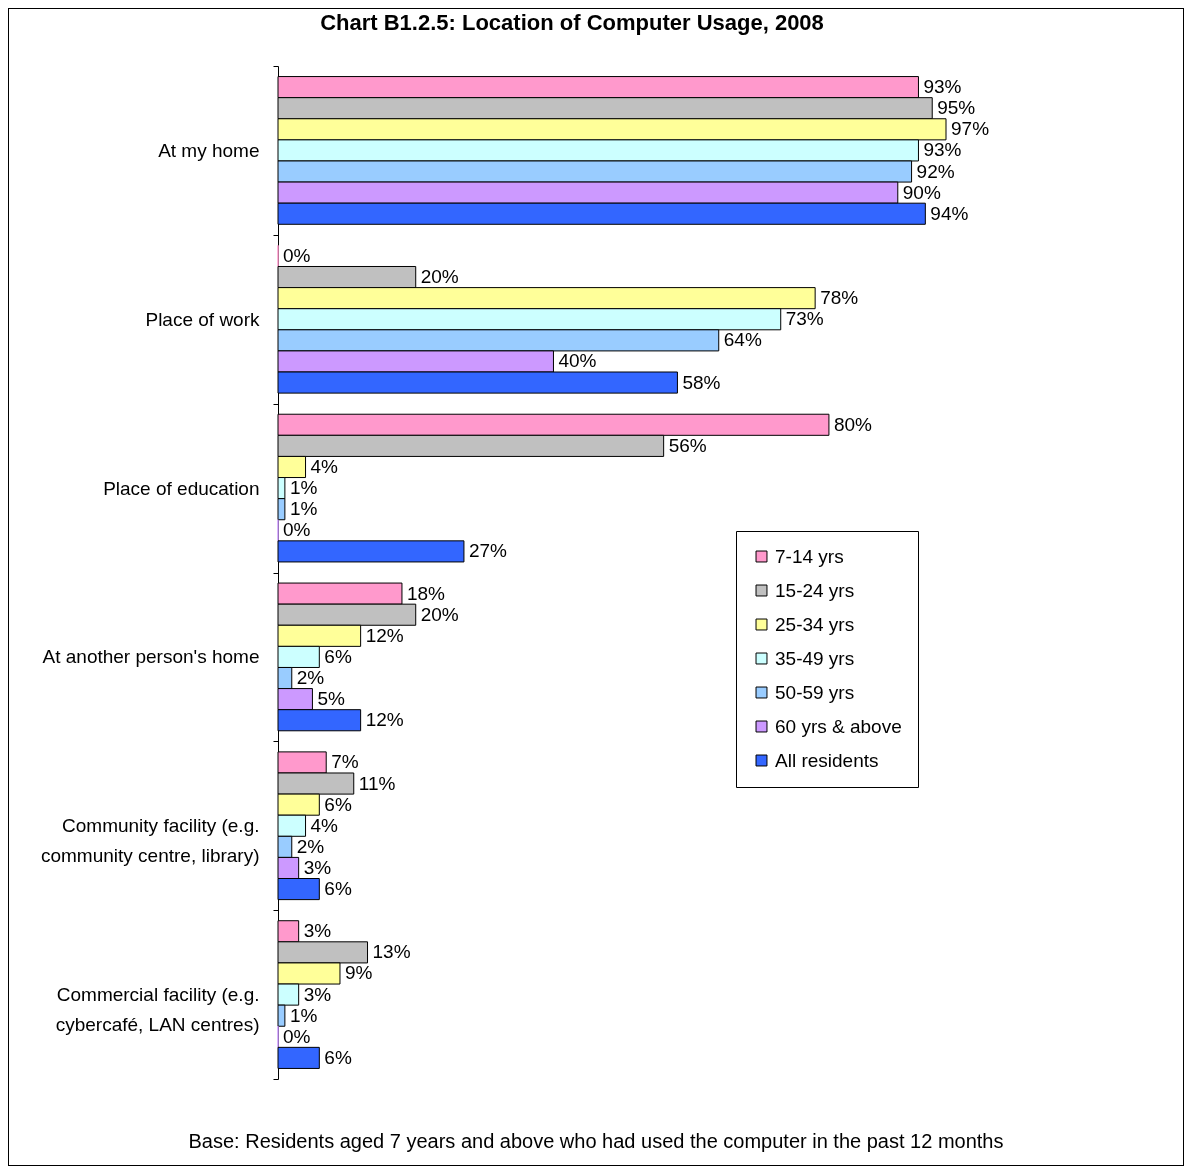  Describe the element at coordinates (804, 319) in the screenshot. I see `data-label: 73%` at that location.